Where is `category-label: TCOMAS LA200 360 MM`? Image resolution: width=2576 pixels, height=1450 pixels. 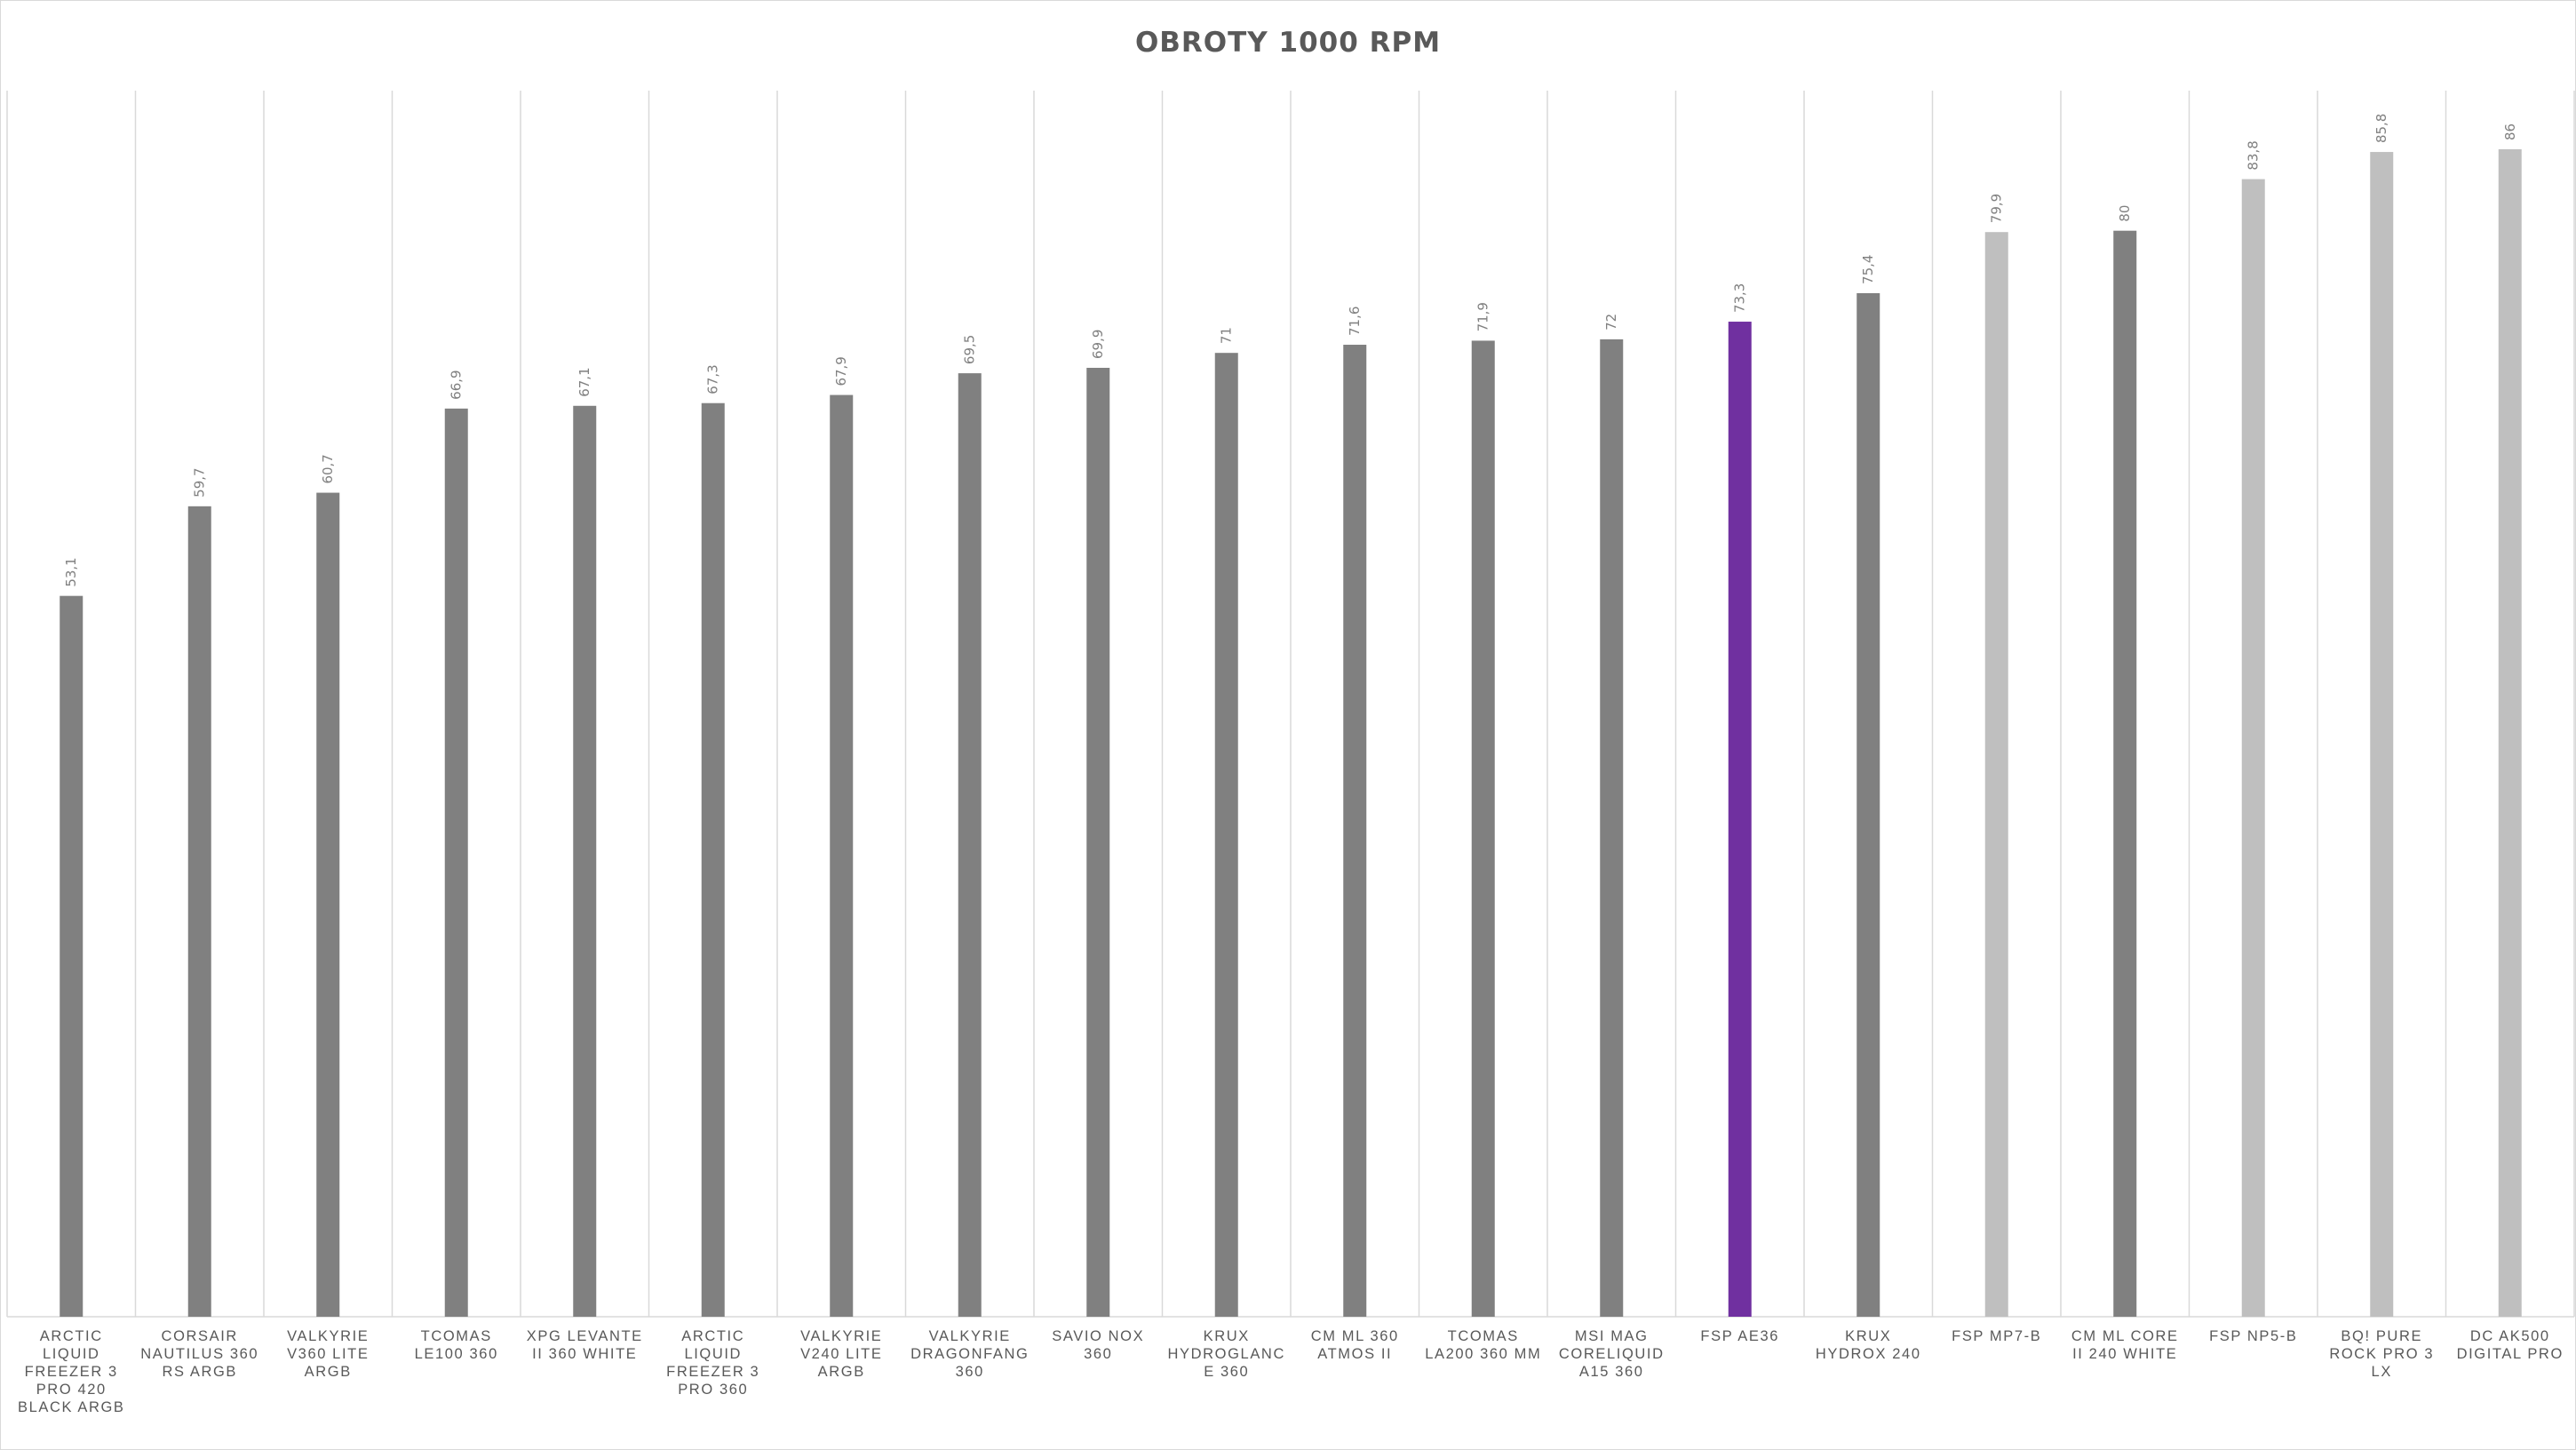
category-label: TCOMAS LA200 360 MM is located at coordinates (1483, 1345).